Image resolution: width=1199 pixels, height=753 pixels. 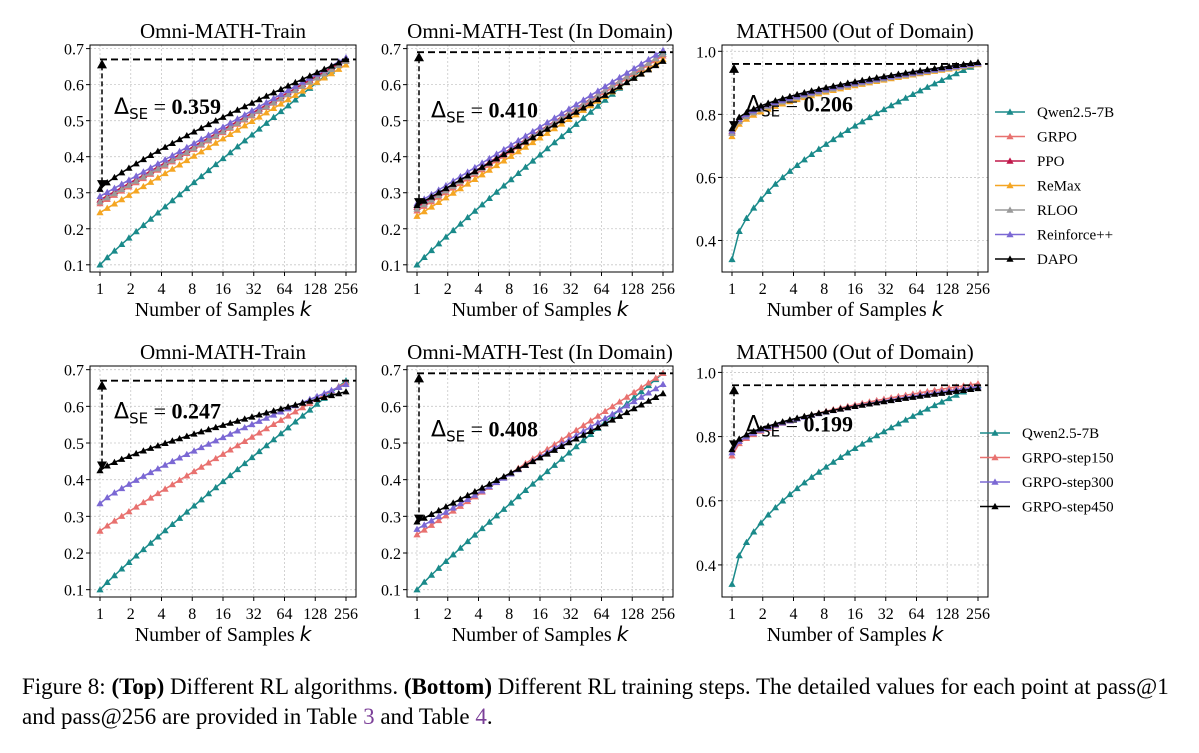 What do you see at coordinates (369, 716) in the screenshot?
I see `table-ref-3: 3` at bounding box center [369, 716].